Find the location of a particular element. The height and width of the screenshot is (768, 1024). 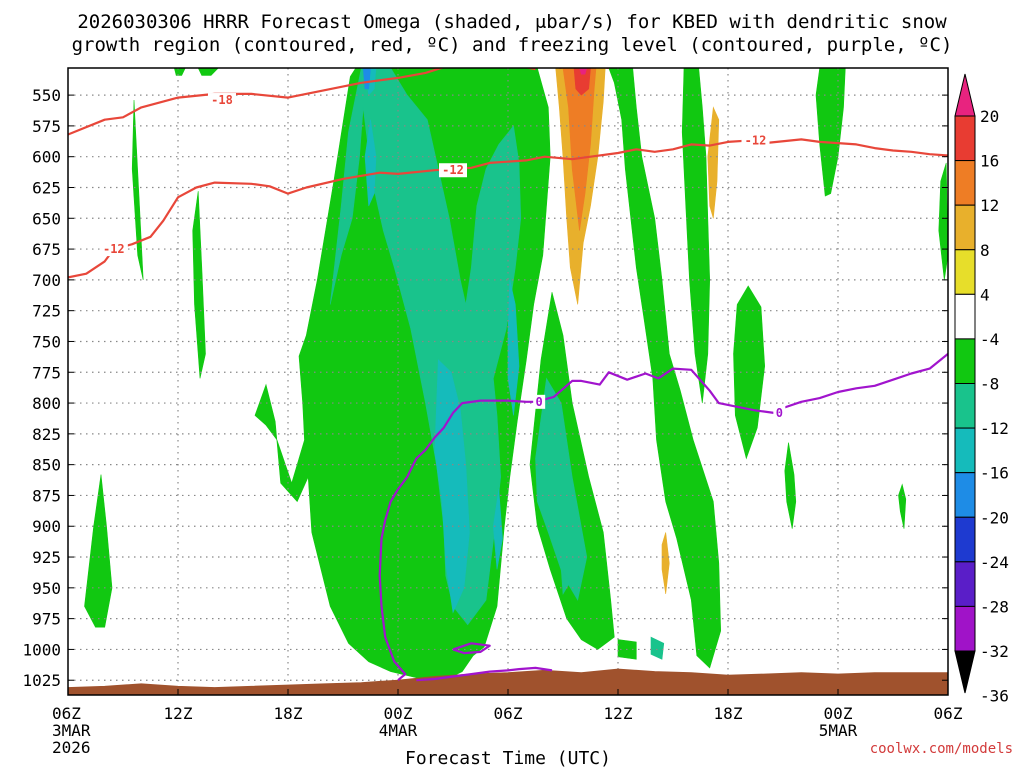

colorbar-label-0: 20 is located at coordinates (989, 116).